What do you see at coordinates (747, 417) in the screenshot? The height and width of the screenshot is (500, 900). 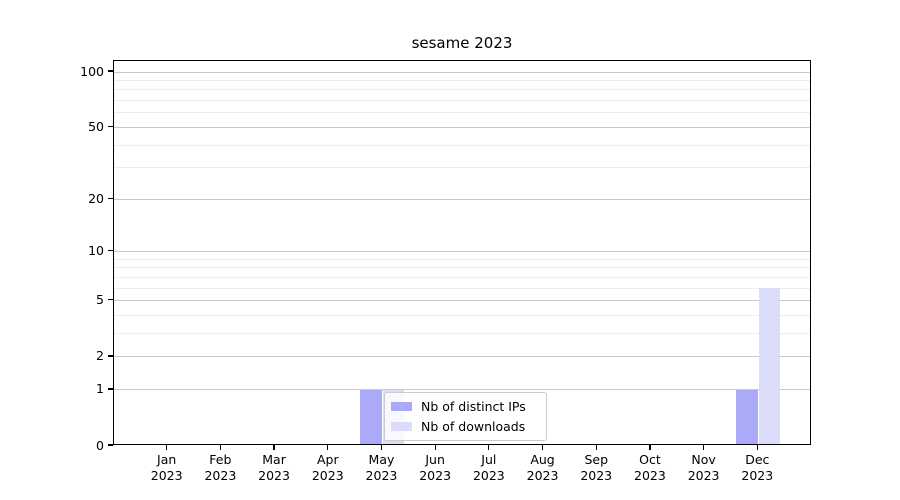 I see `bar-nb-of-distinct-ips-dec` at bounding box center [747, 417].